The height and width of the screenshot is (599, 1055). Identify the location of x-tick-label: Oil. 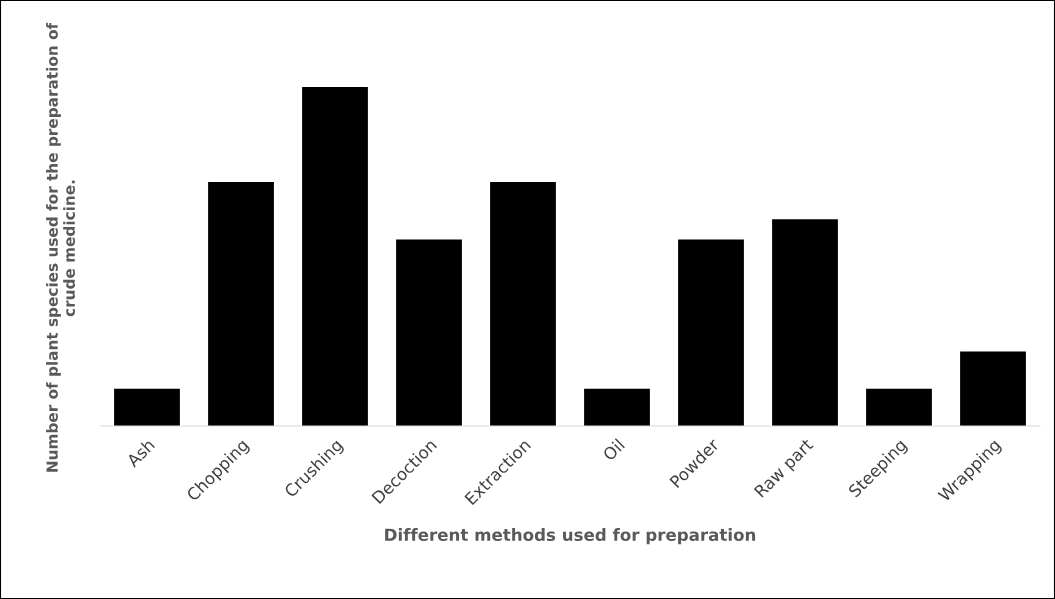
(613, 450).